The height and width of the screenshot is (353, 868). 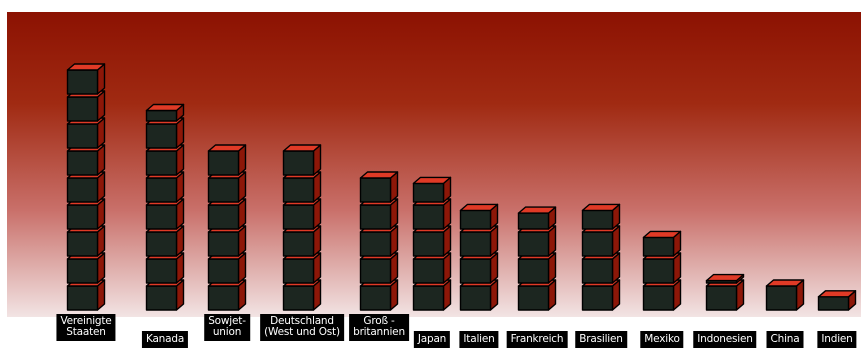 I want to click on category-label: Deutschland (West und Ost), so click(x=302, y=327).